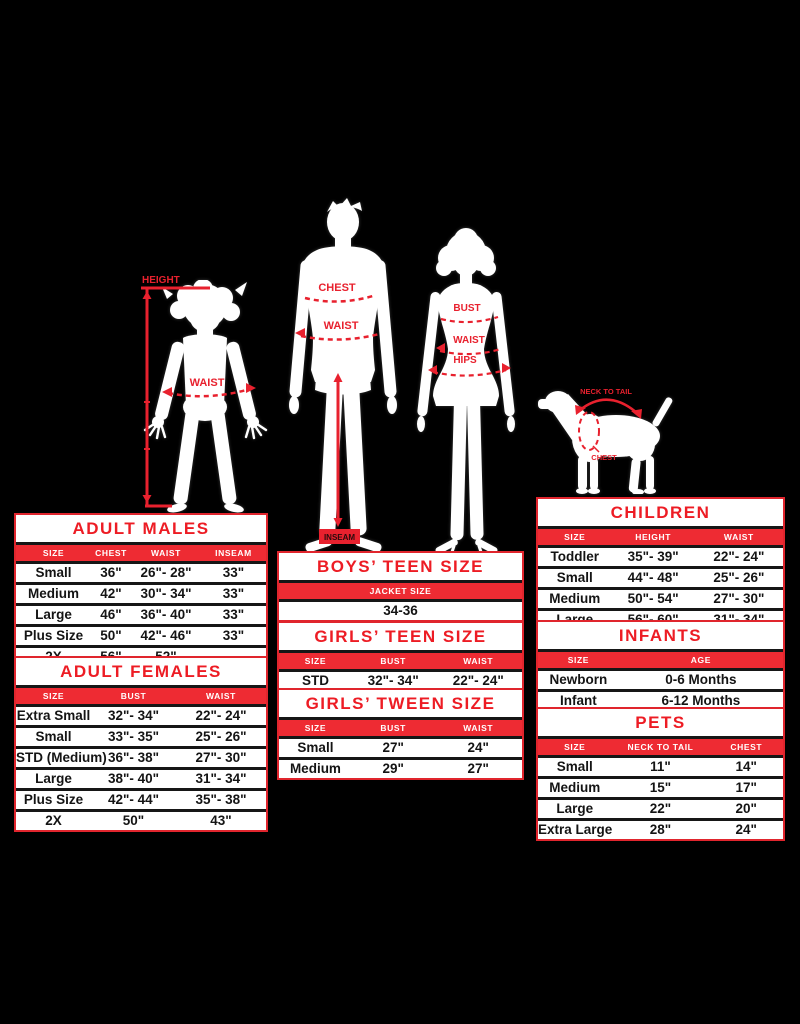  I want to click on cell: 50"- 54", so click(653, 597).